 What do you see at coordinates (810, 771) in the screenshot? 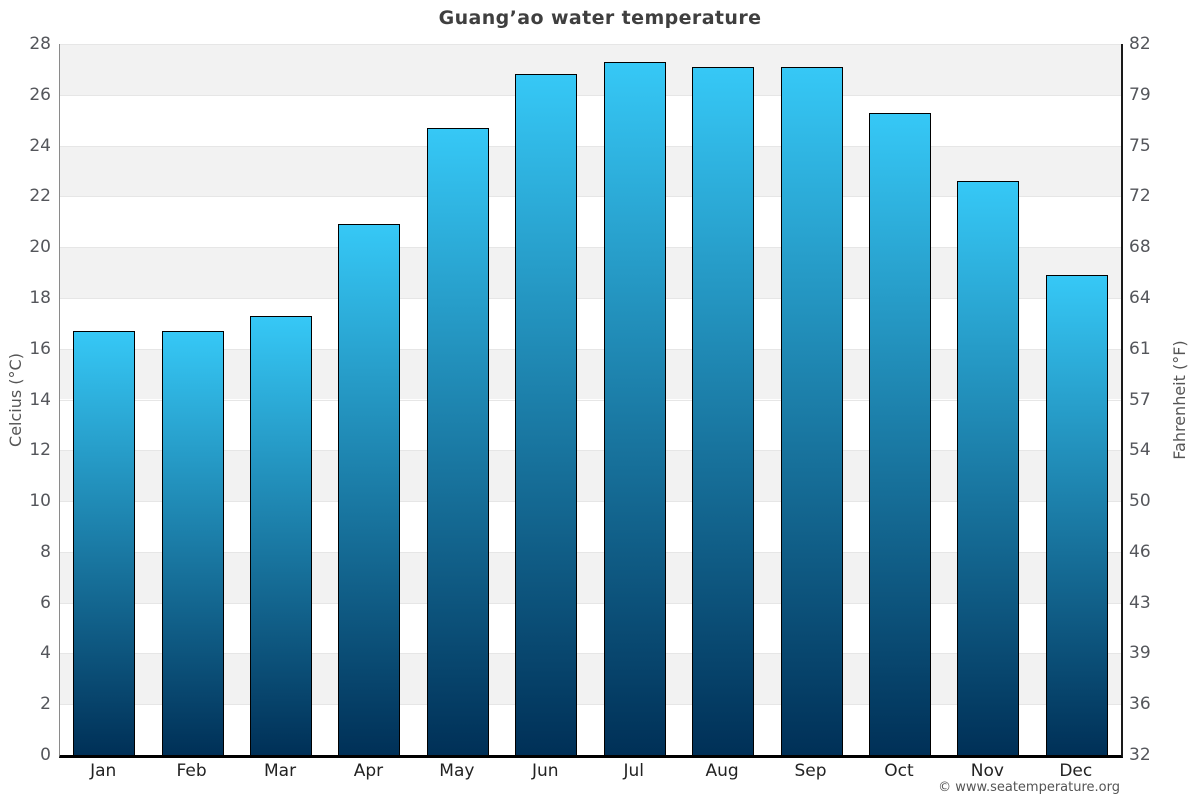
I see `month-label-sep: Sep` at bounding box center [810, 771].